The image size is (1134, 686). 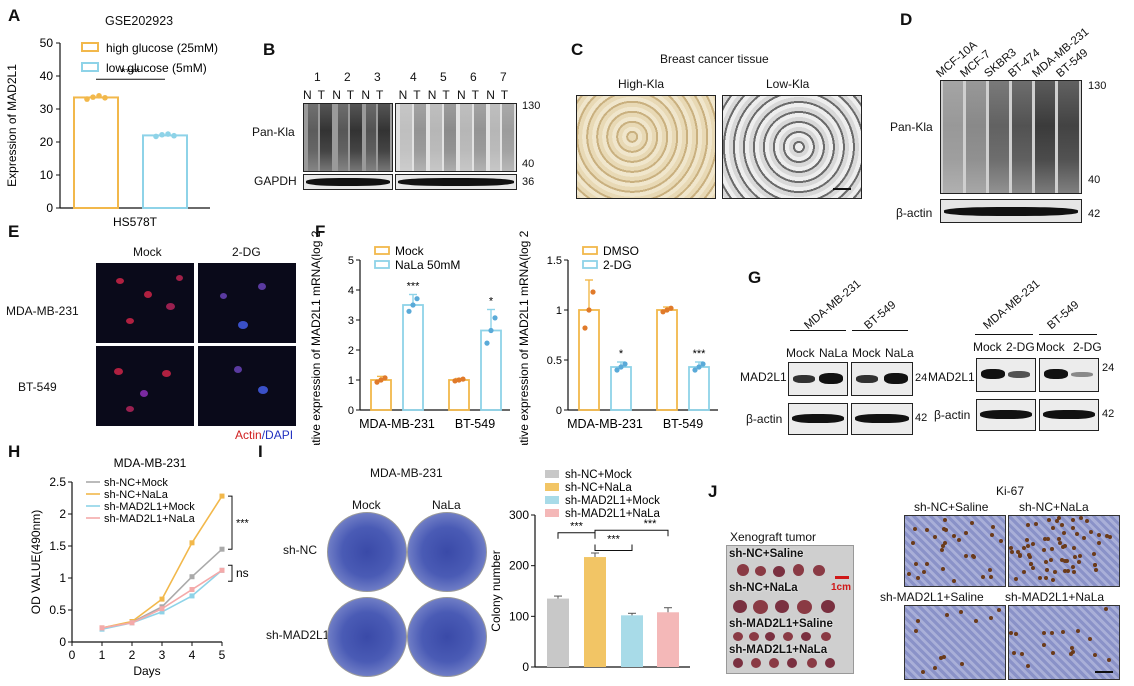 What do you see at coordinates (243, 524) in the screenshot?
I see `sig-label: ***` at bounding box center [243, 524].